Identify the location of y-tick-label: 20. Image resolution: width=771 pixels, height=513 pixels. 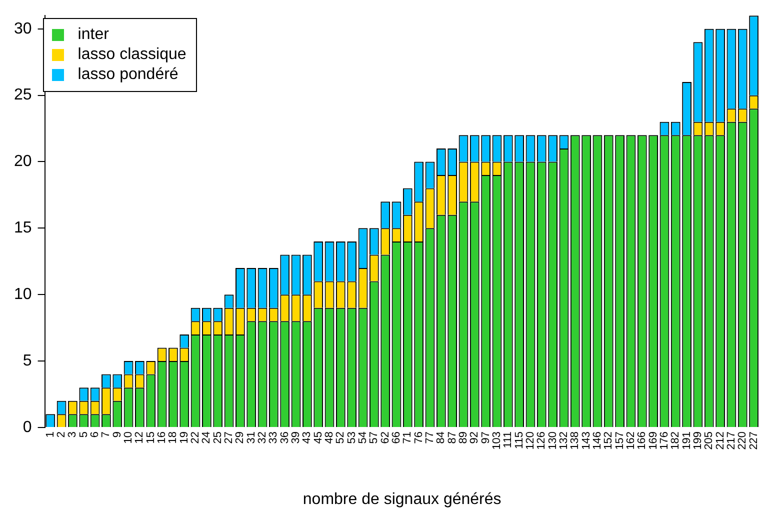
(23, 161).